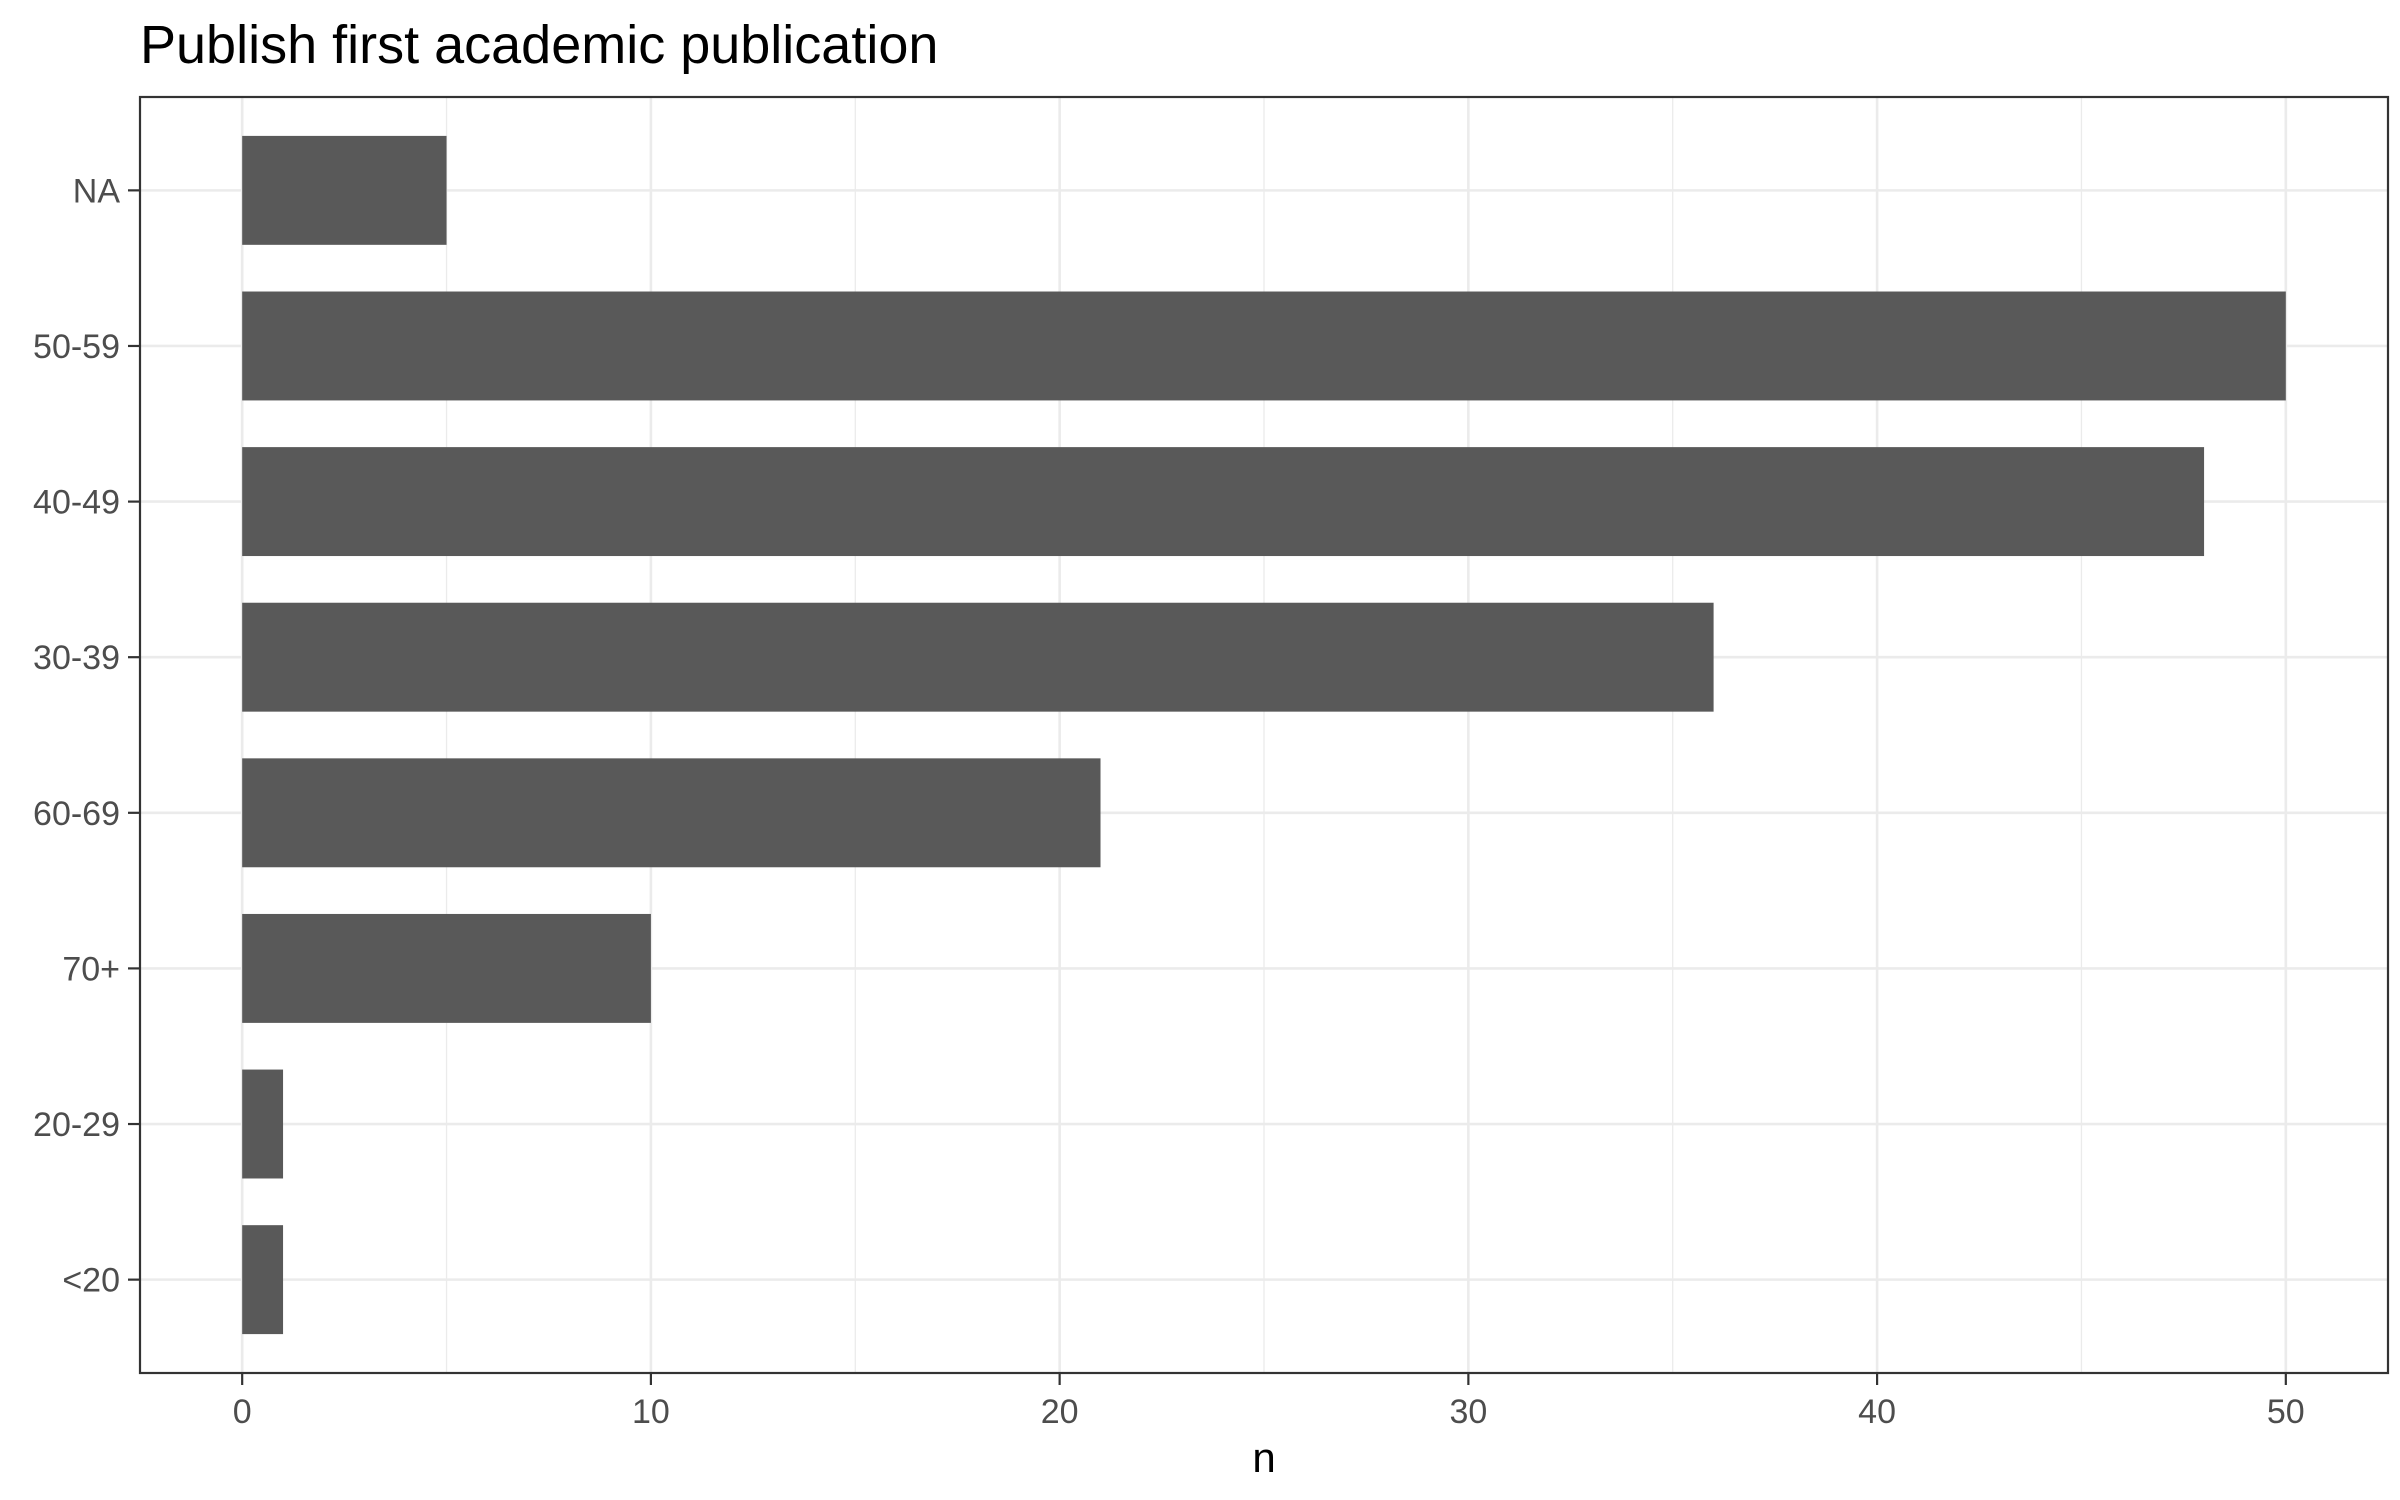 This screenshot has height=1500, width=2400. I want to click on x-tick-label: 40, so click(1877, 1412).